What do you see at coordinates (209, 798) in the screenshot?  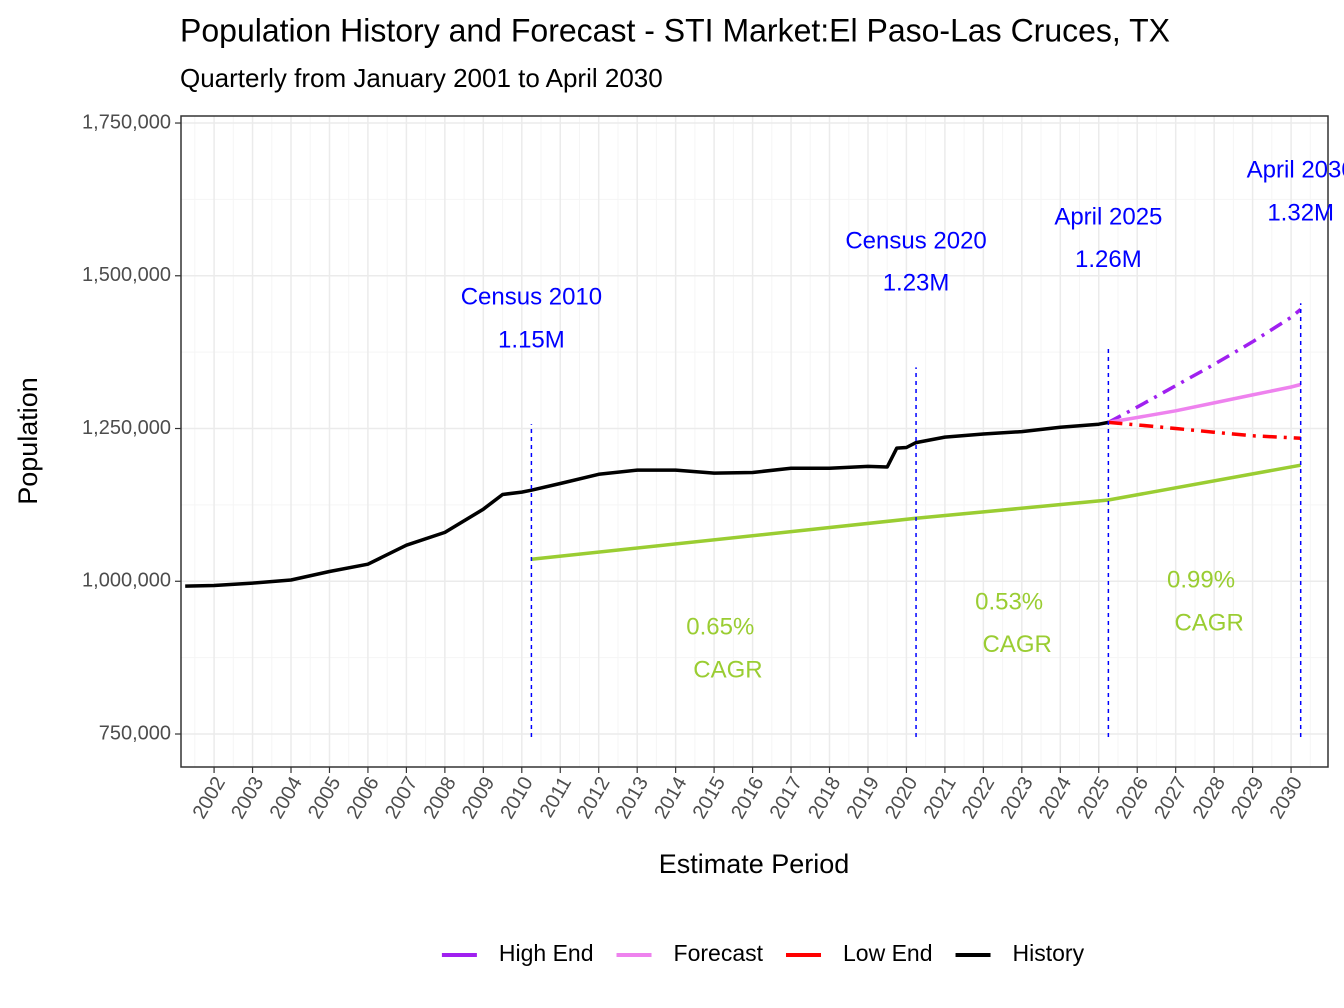 I see `x-tick-label: 2002` at bounding box center [209, 798].